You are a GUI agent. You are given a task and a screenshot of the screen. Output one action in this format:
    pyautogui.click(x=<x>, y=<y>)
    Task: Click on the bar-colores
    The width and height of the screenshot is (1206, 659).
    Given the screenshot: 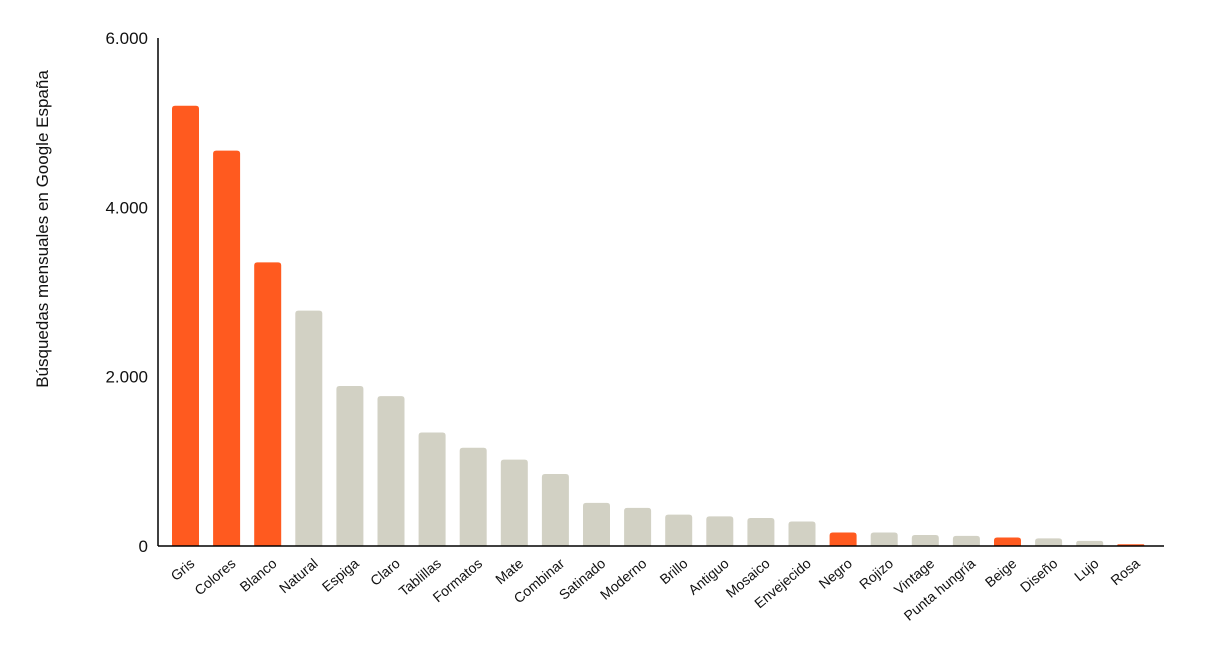 What is the action you would take?
    pyautogui.click(x=227, y=348)
    